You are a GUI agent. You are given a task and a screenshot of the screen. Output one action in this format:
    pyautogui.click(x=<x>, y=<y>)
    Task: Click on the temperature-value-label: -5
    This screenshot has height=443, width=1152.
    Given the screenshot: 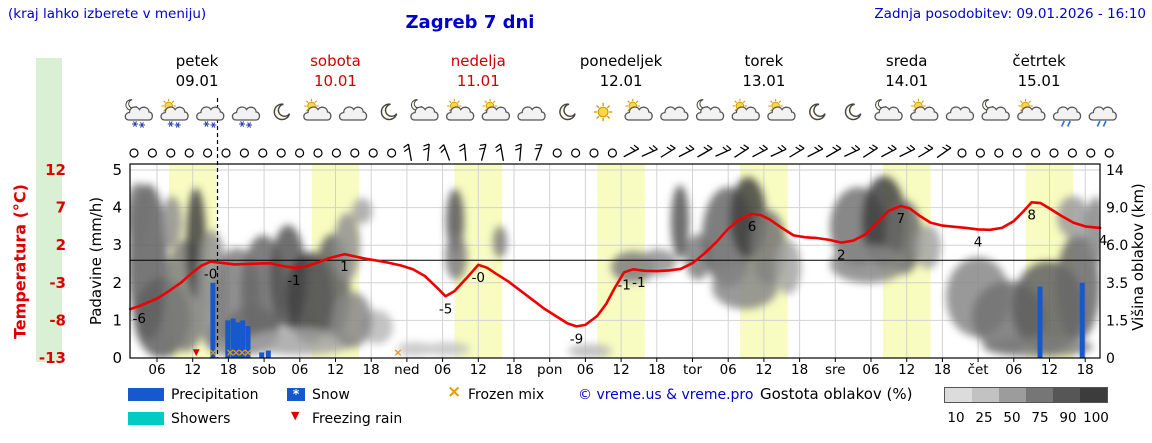 What is the action you would take?
    pyautogui.click(x=445, y=309)
    